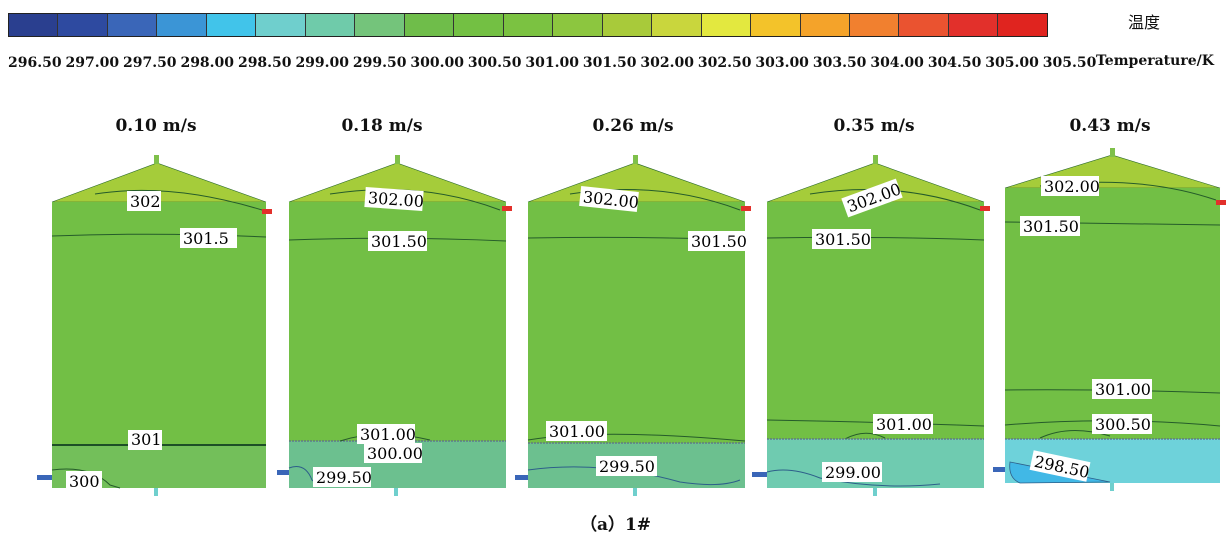  I want to click on tank-3-inlet-nozzle, so click(521, 477).